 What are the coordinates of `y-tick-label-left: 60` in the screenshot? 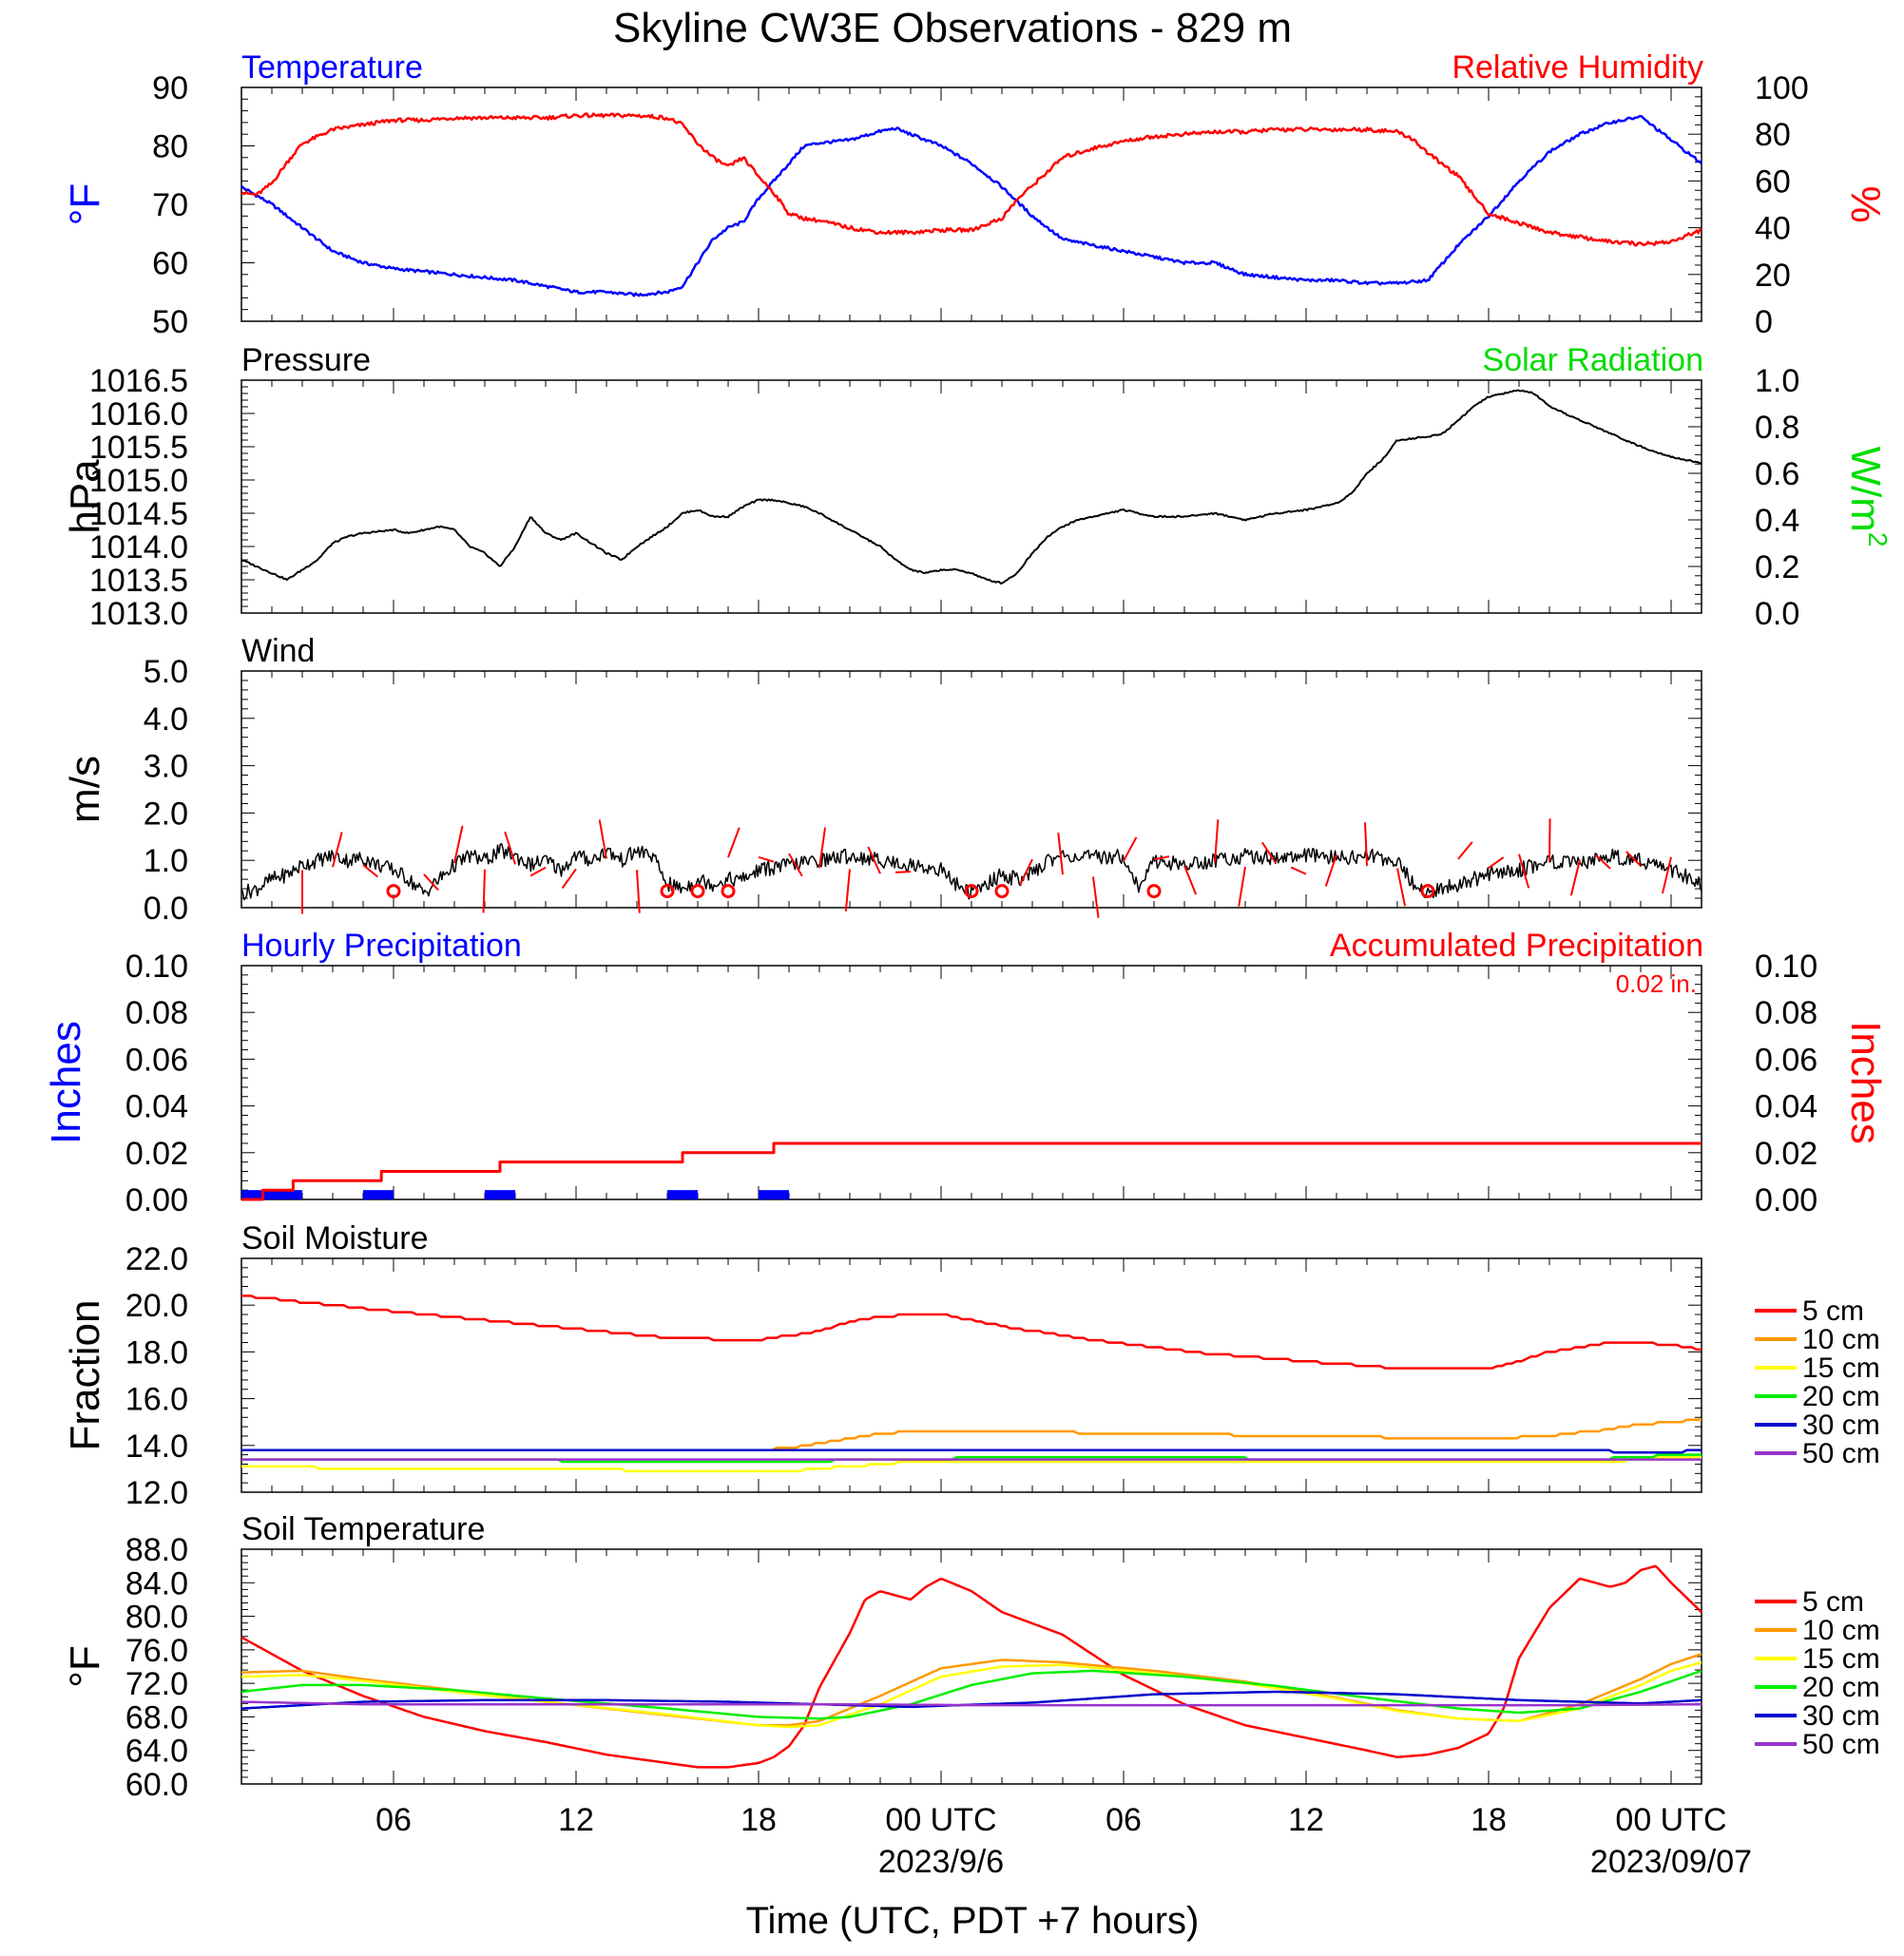 It's located at (170, 264).